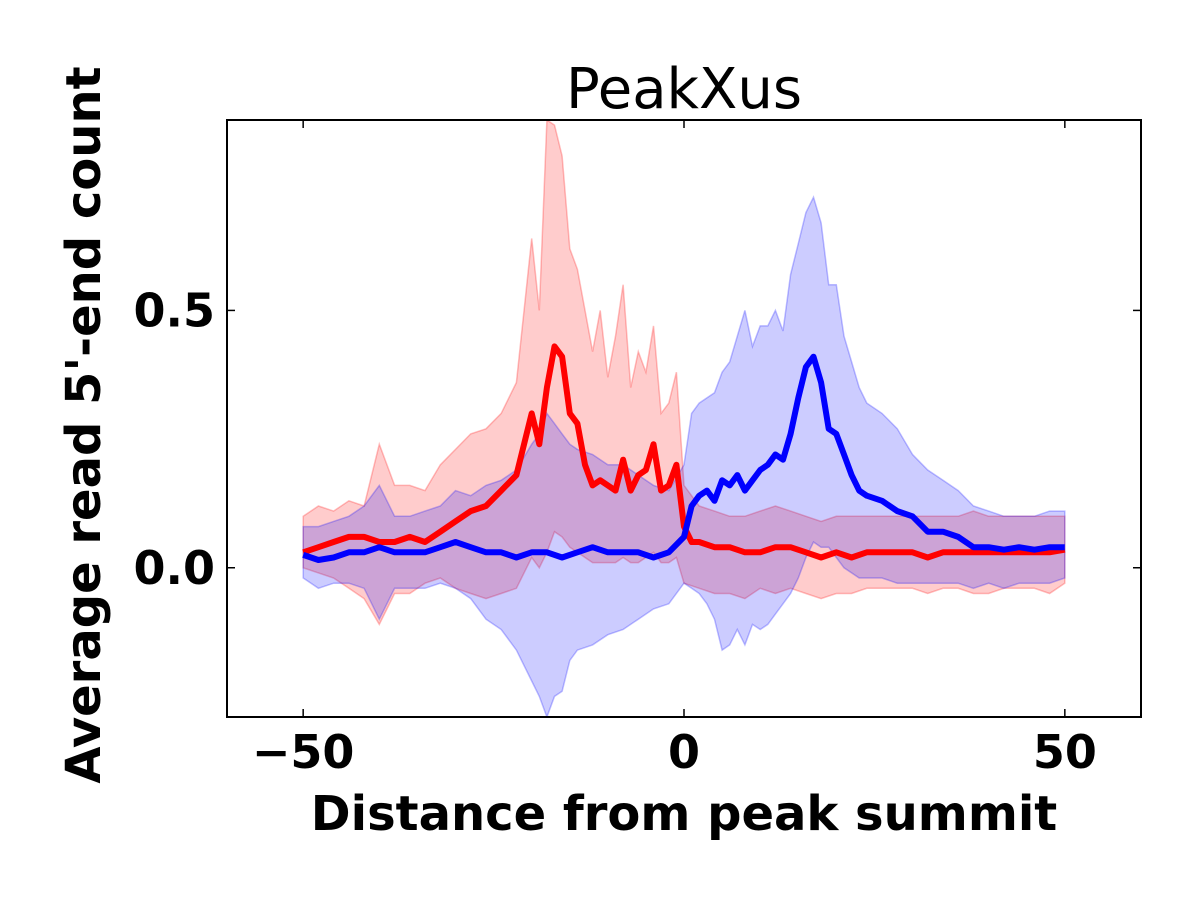 The image size is (1200, 900). Describe the element at coordinates (175, 310) in the screenshot. I see `y-tick-label: 0.5` at that location.